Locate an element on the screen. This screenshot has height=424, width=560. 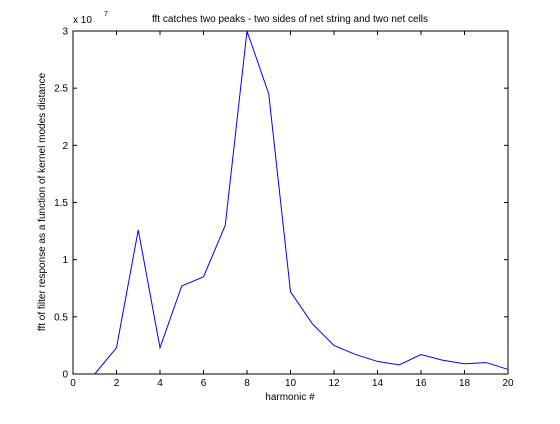
x-tick-label: 20 is located at coordinates (508, 383).